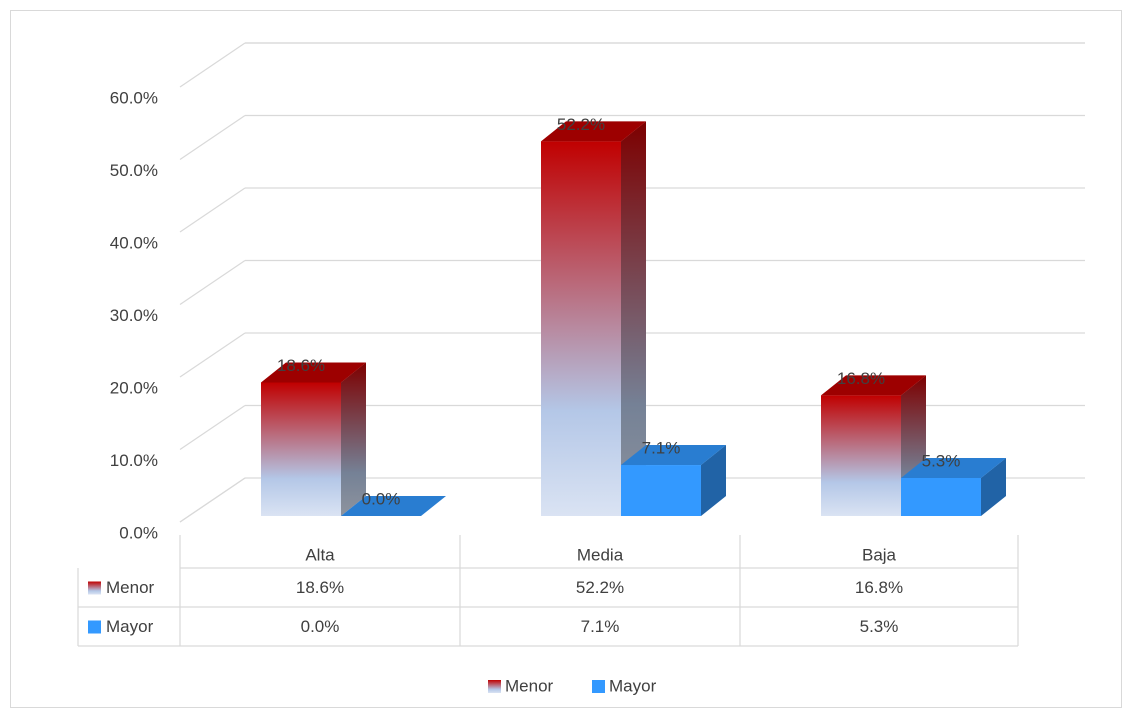 This screenshot has height=718, width=1132. Describe the element at coordinates (134, 242) in the screenshot. I see `y-tick-label: 40.0%` at that location.